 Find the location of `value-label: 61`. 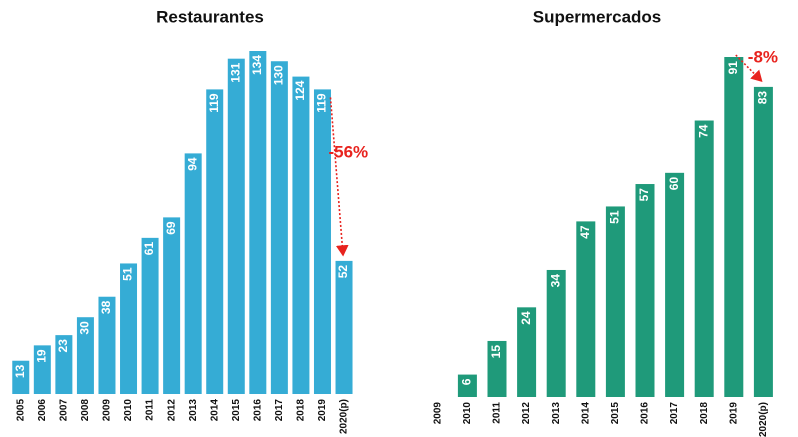

value-label: 61 is located at coordinates (149, 249).